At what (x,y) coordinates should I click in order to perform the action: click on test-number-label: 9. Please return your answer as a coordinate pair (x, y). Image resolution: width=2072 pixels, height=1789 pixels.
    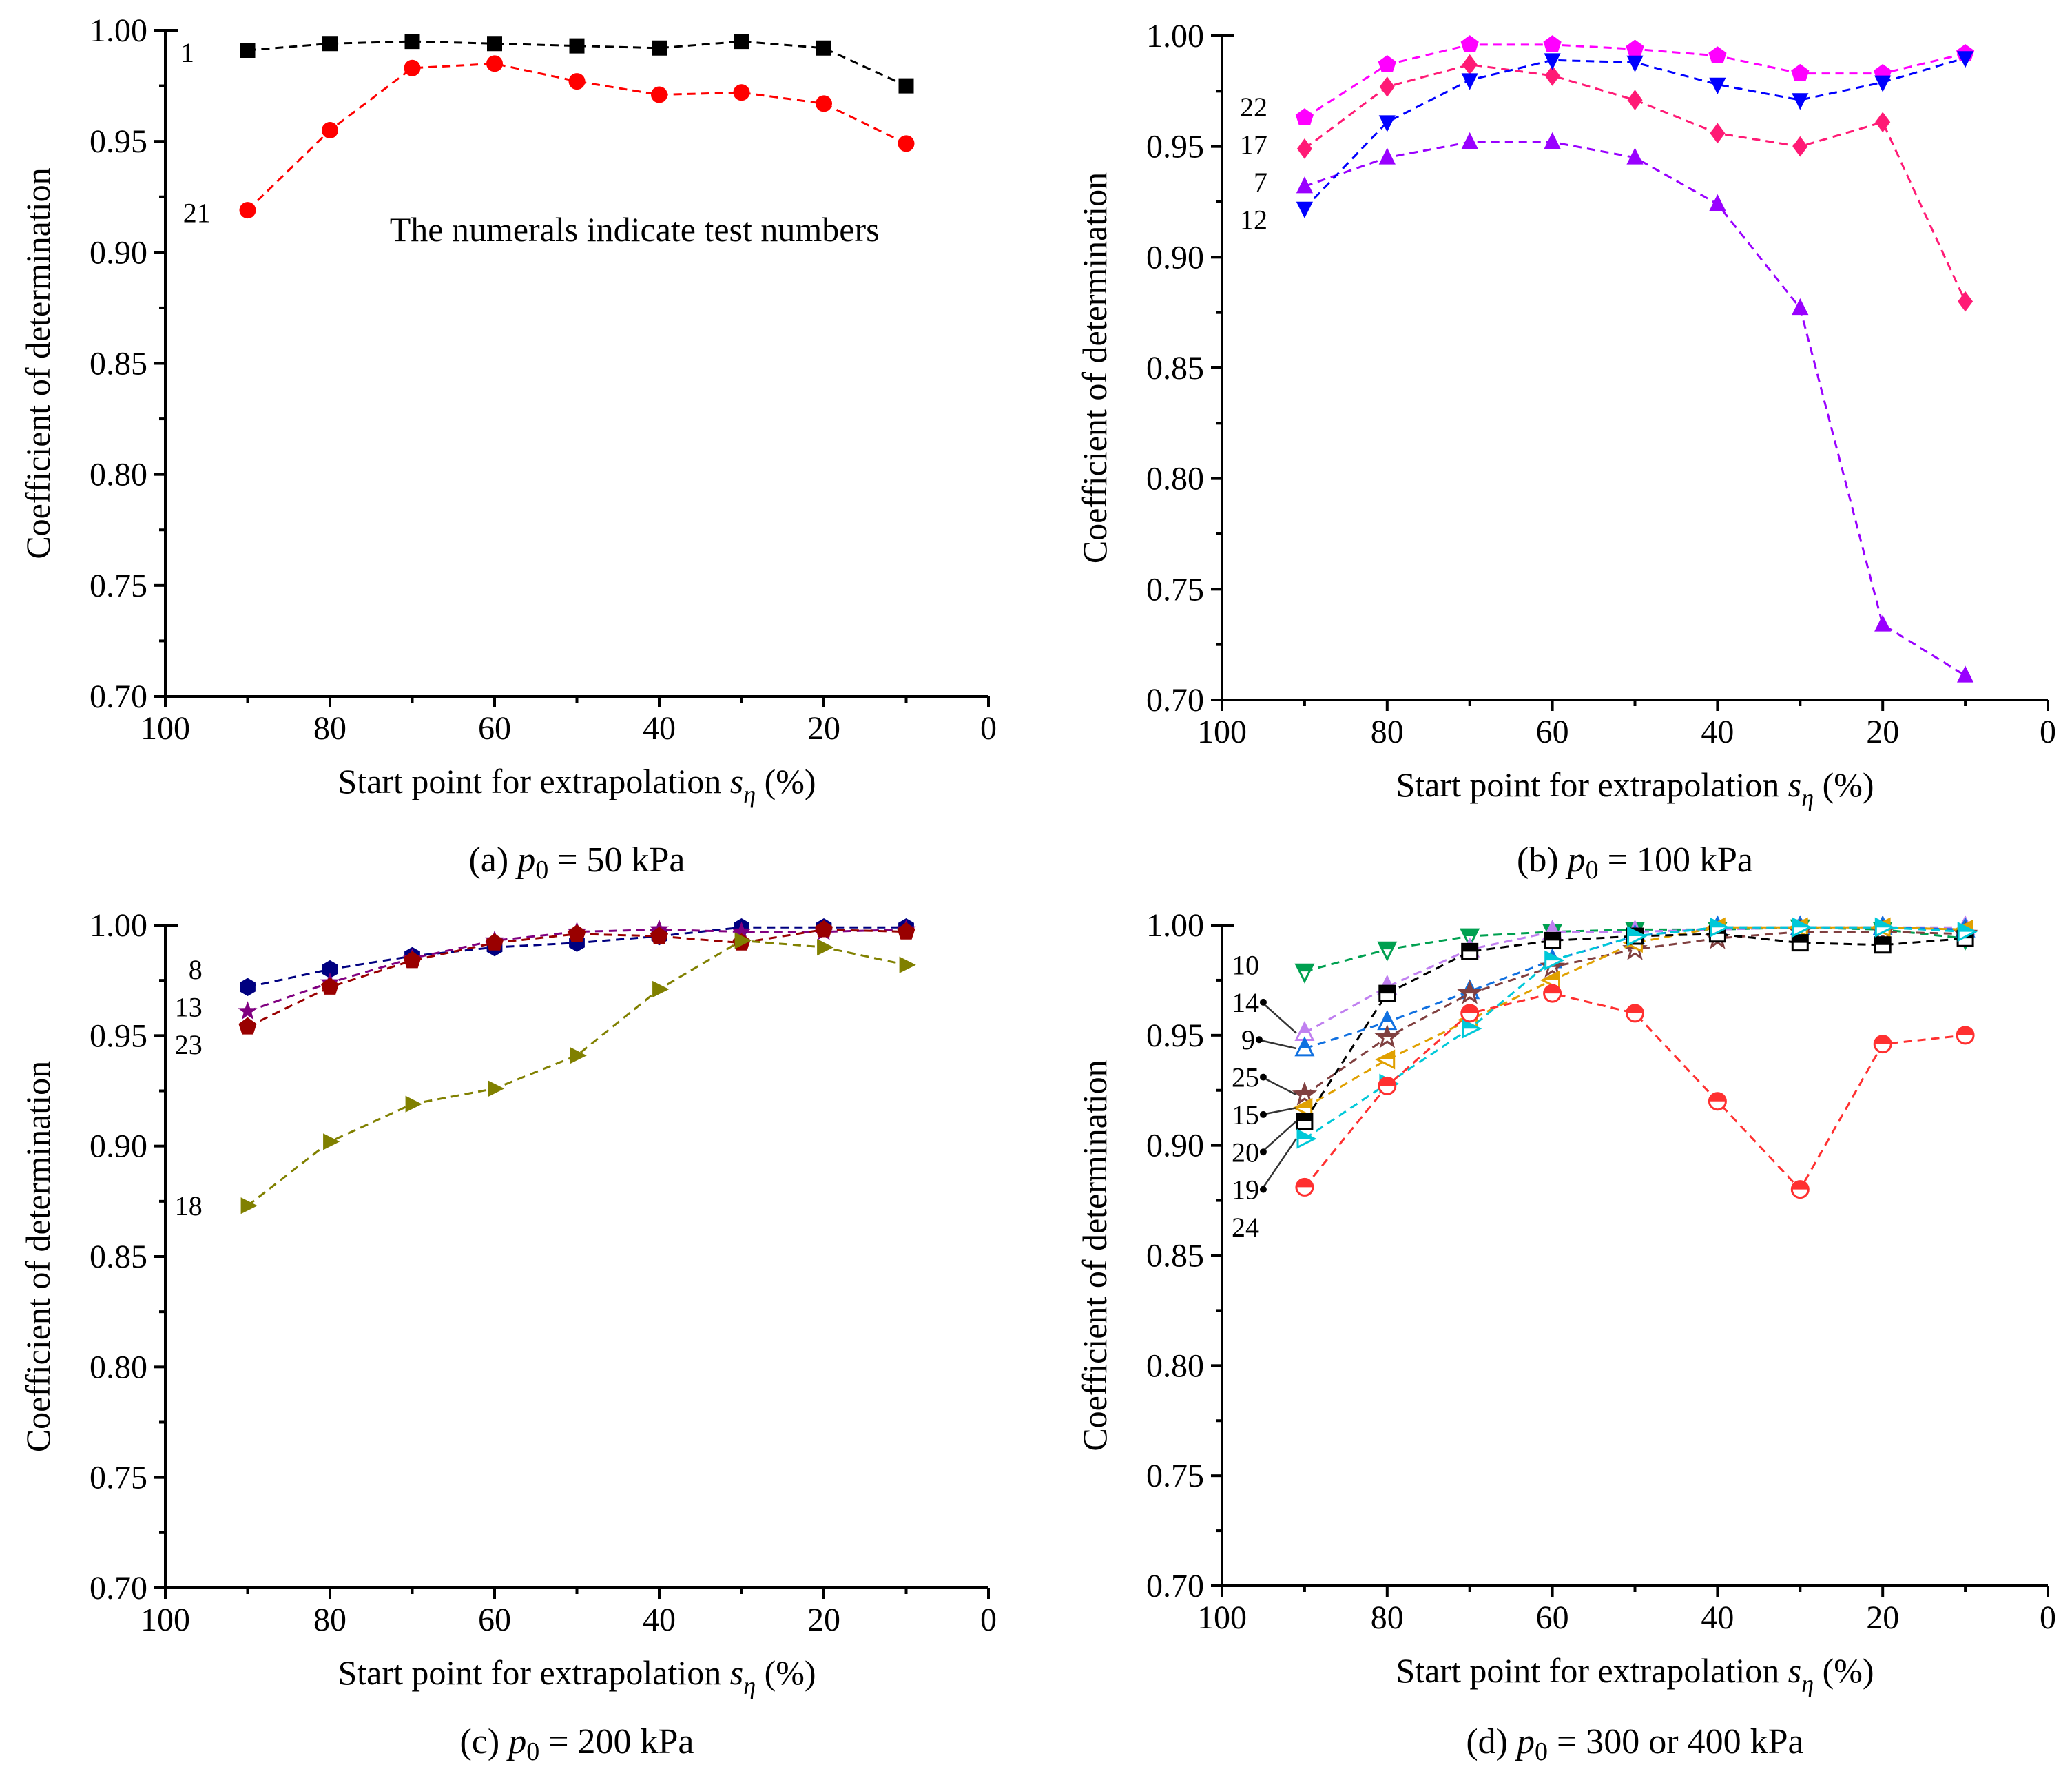
    Looking at the image, I should click on (1248, 1039).